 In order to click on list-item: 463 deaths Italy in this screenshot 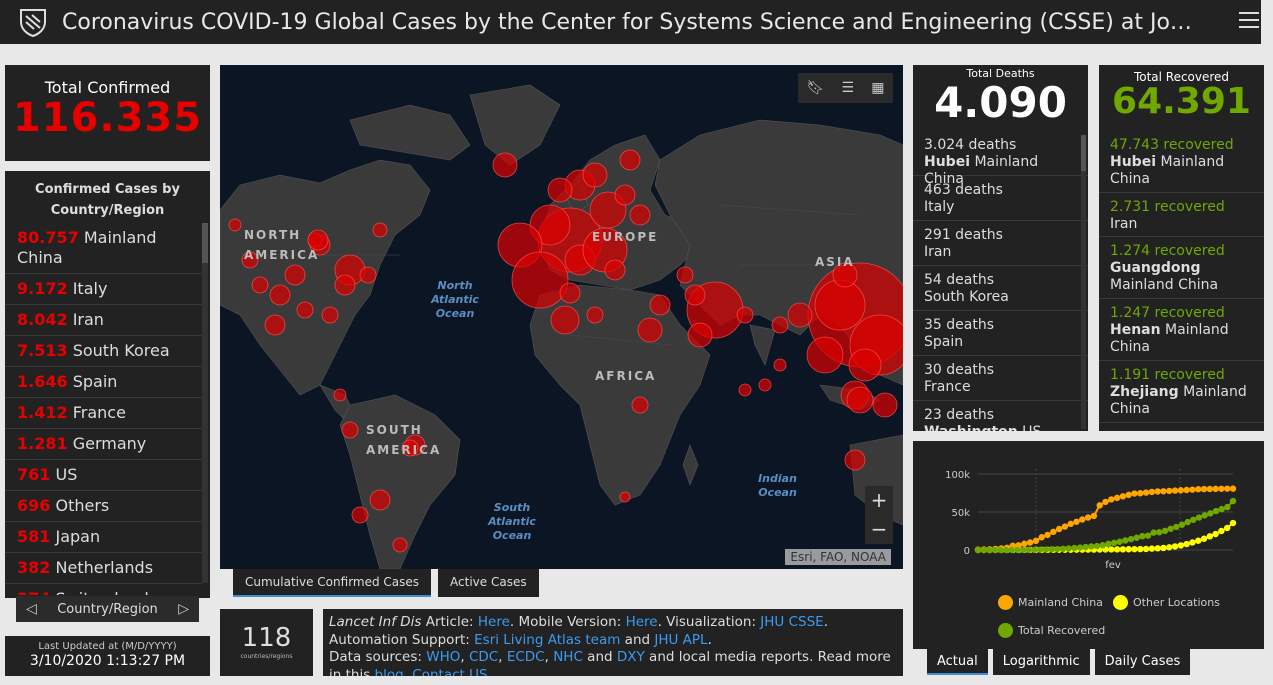, I will do `click(1000, 198)`.